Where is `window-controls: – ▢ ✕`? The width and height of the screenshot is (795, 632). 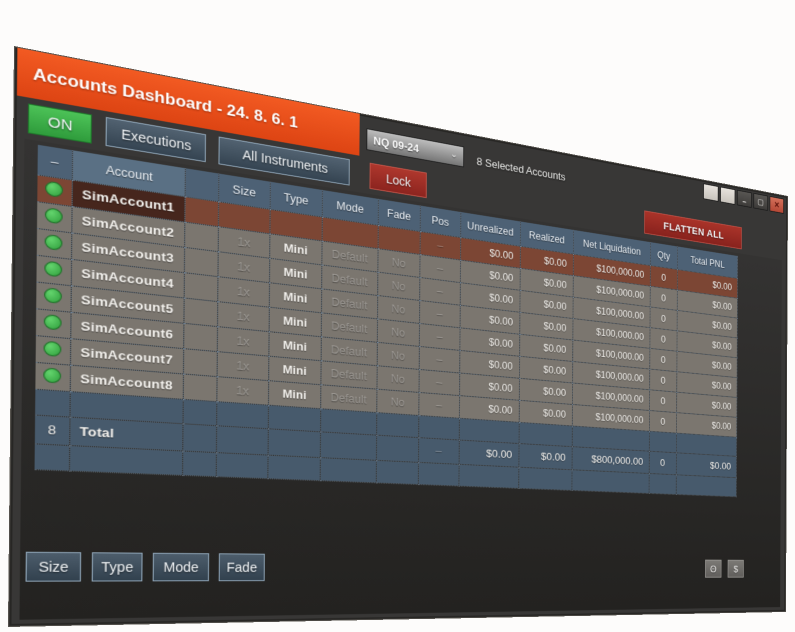
window-controls: – ▢ ✕ is located at coordinates (743, 198).